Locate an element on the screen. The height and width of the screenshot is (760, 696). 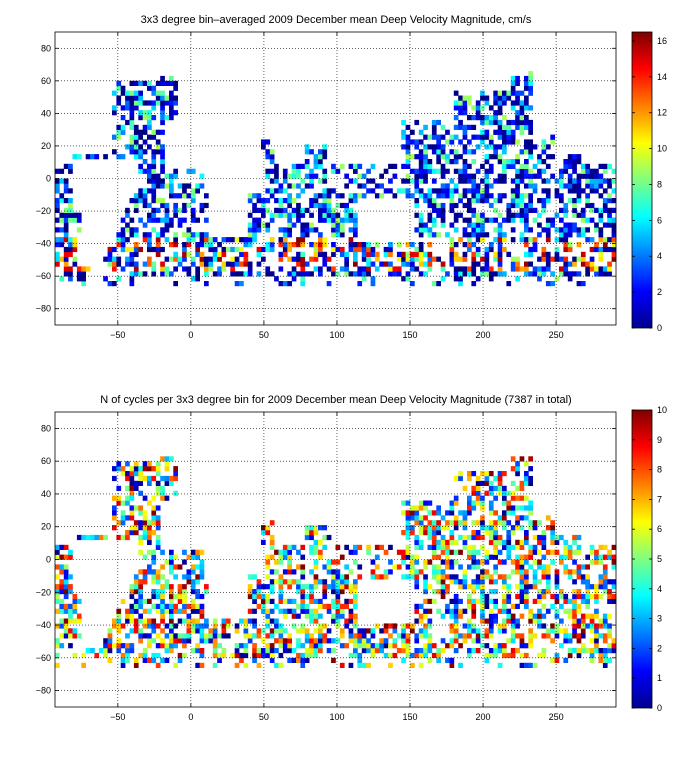
cycles-colorbar-tick-label: 5 is located at coordinates (659, 559).